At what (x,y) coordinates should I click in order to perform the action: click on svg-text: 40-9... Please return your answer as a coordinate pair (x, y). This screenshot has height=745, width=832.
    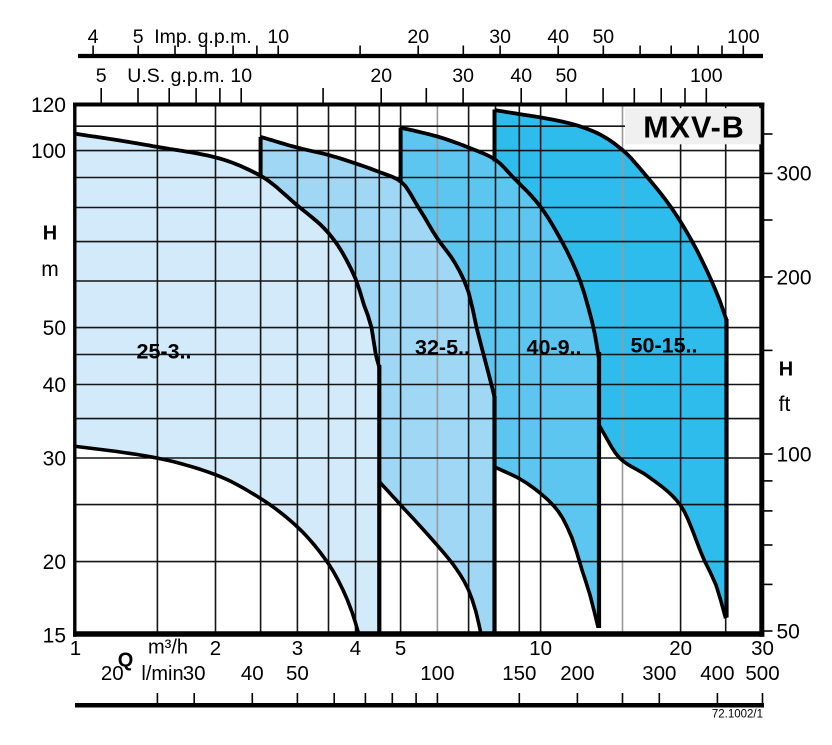
    Looking at the image, I should click on (554, 348).